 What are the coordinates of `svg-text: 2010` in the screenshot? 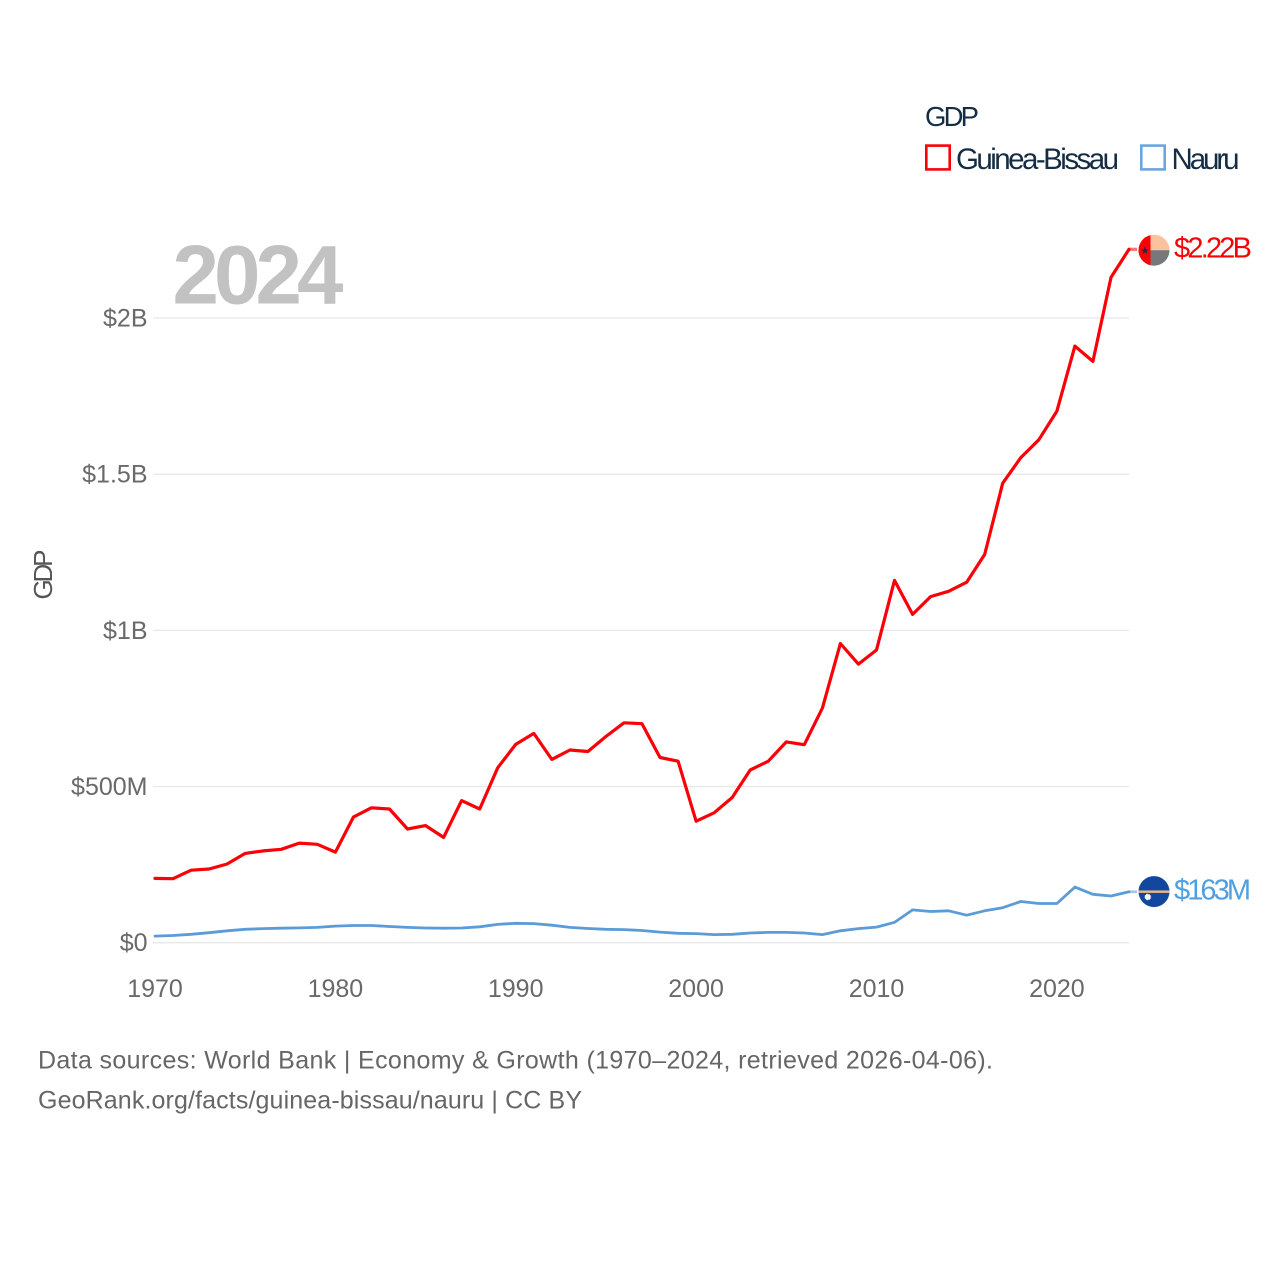 It's located at (877, 989).